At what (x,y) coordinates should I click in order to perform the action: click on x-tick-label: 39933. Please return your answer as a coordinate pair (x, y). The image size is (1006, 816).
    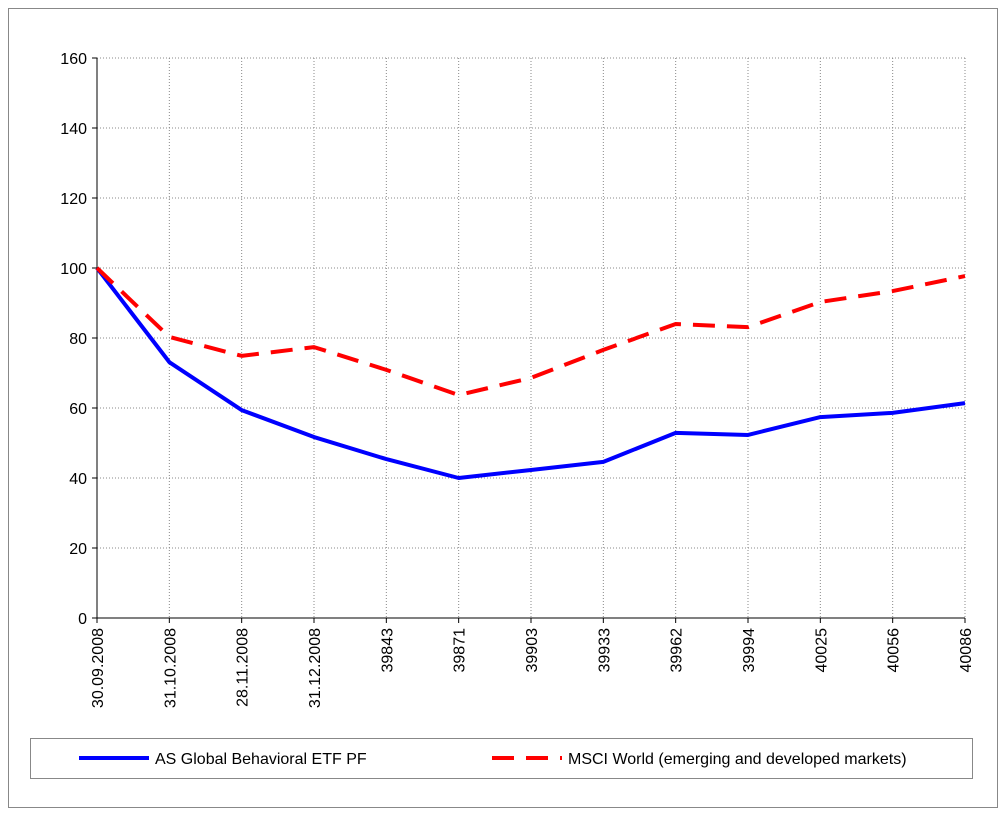
    Looking at the image, I should click on (604, 650).